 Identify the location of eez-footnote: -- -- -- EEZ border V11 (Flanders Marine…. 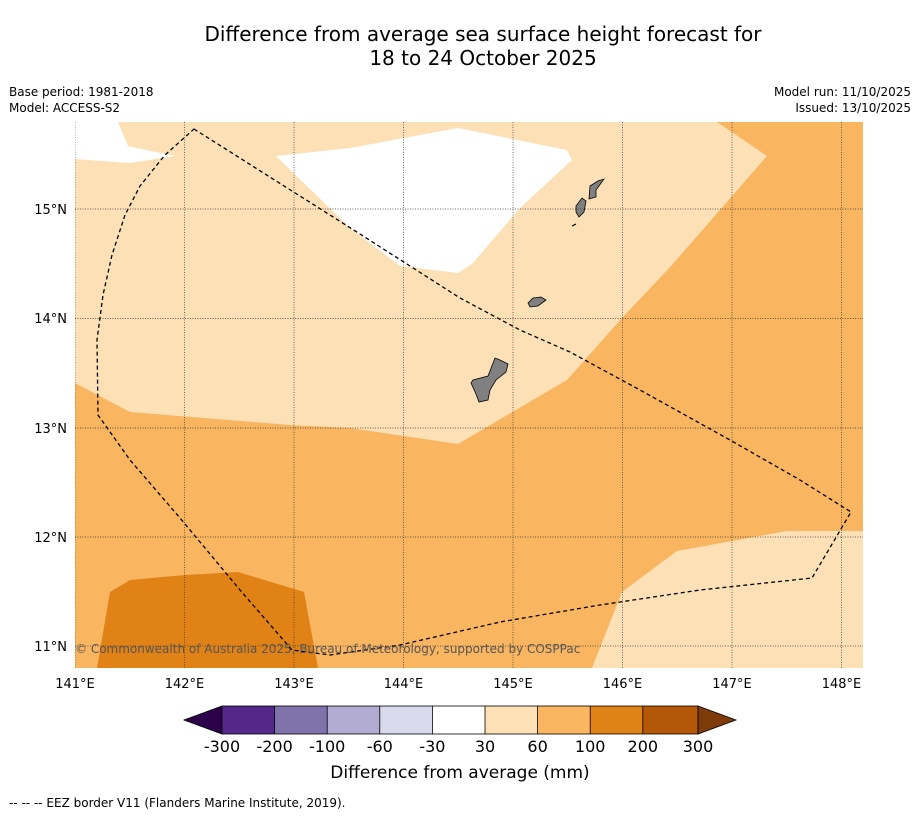
(177, 803).